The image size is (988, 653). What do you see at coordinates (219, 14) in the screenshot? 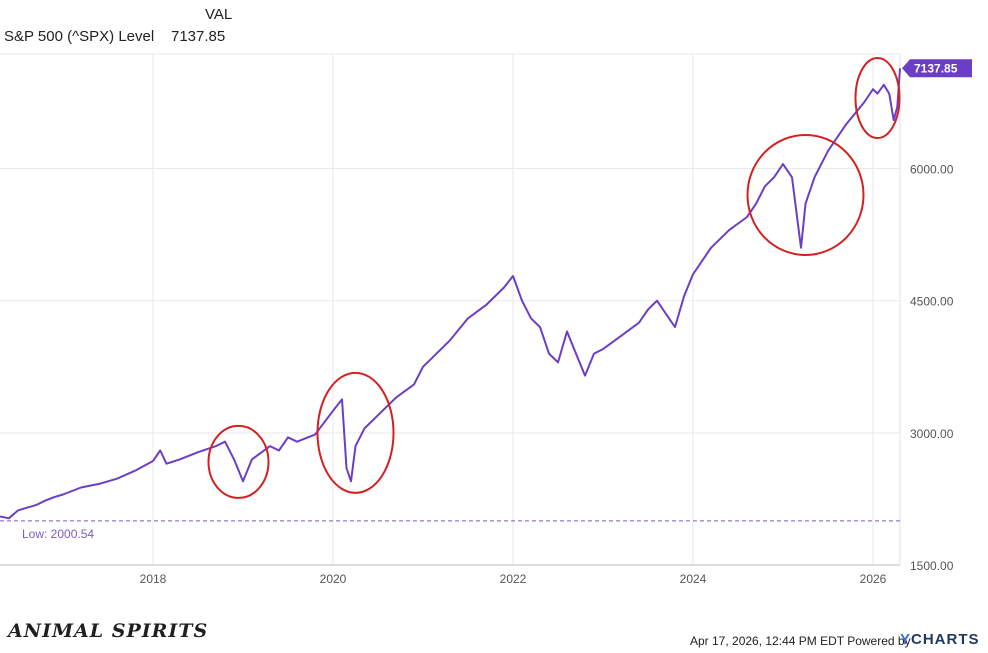
I see `column-header-val: VAL` at bounding box center [219, 14].